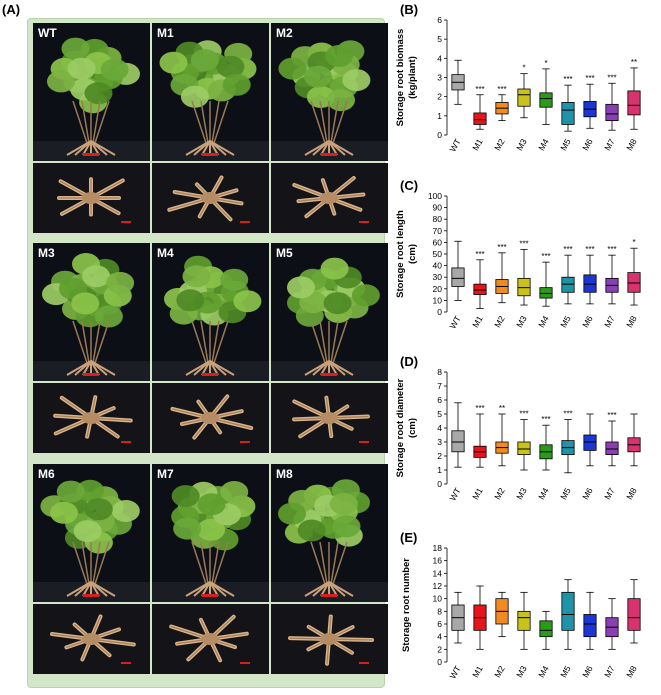 The width and height of the screenshot is (661, 695). What do you see at coordinates (438, 219) in the screenshot?
I see `y-tick-label: 80` at bounding box center [438, 219].